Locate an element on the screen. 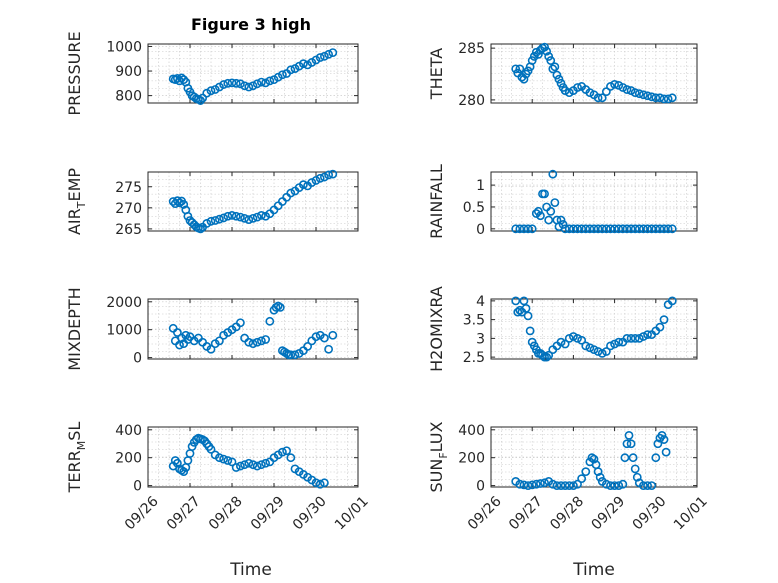 The width and height of the screenshot is (778, 583). h2omixra-ytick-label: 4 is located at coordinates (480, 302).